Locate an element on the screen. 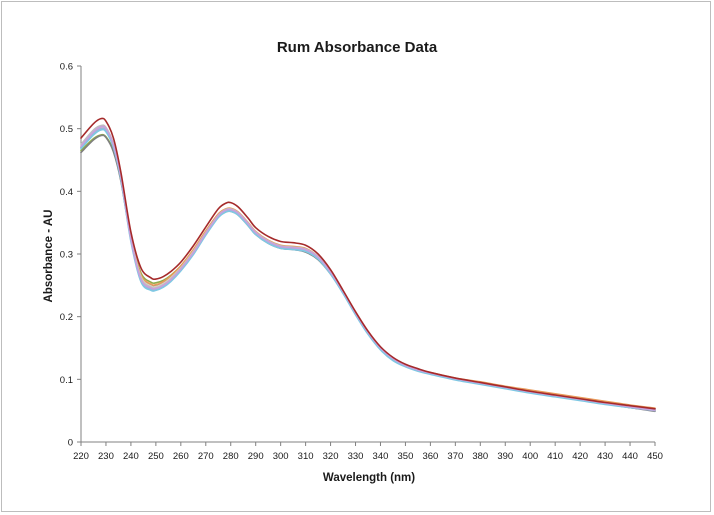 This screenshot has height=515, width=714. chart-title: Rum Absorbance Data is located at coordinates (357, 47).